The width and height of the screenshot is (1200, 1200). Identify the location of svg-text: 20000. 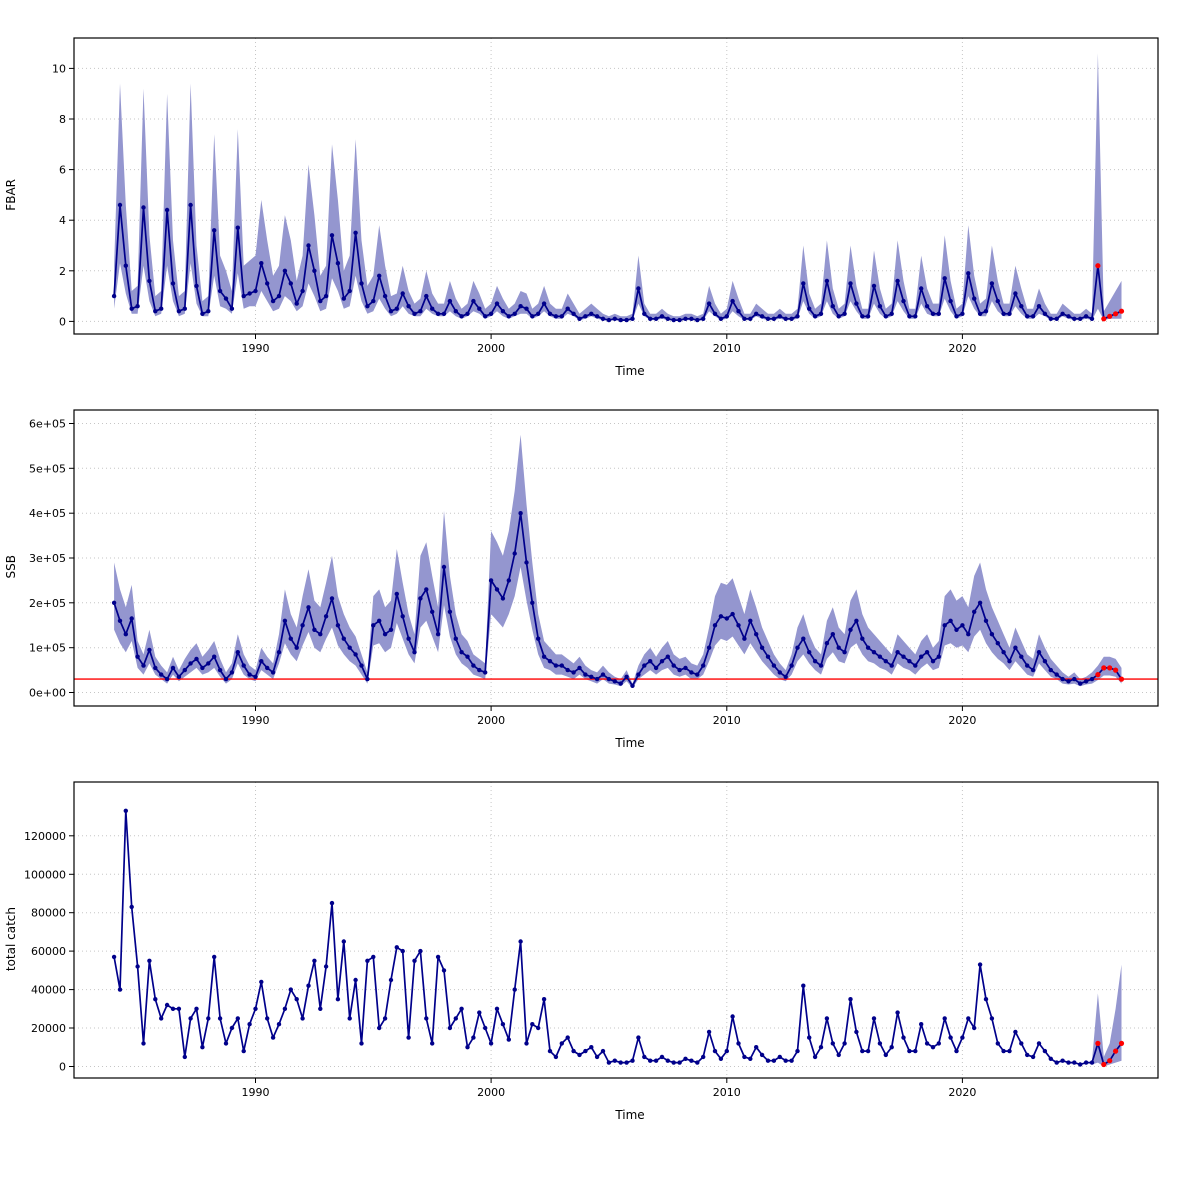
(48, 1028).